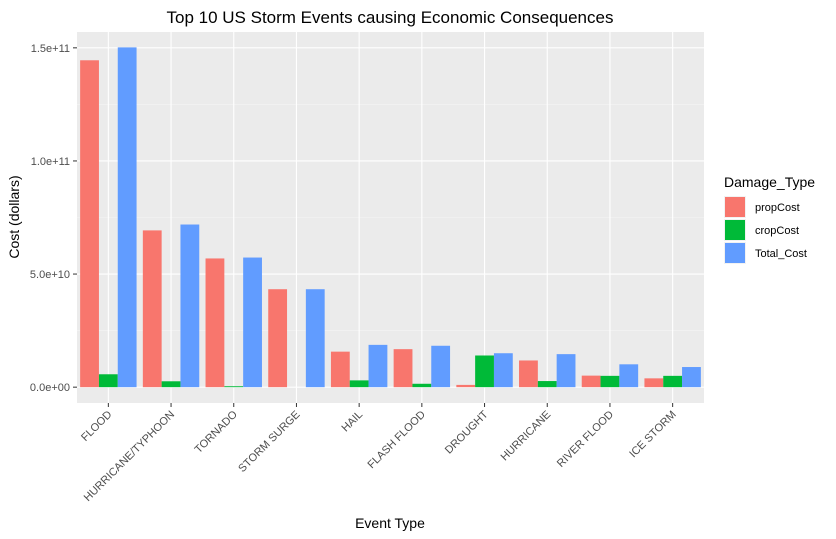 The width and height of the screenshot is (836, 539). What do you see at coordinates (96, 426) in the screenshot?
I see `x-tick-label: FLOOD` at bounding box center [96, 426].